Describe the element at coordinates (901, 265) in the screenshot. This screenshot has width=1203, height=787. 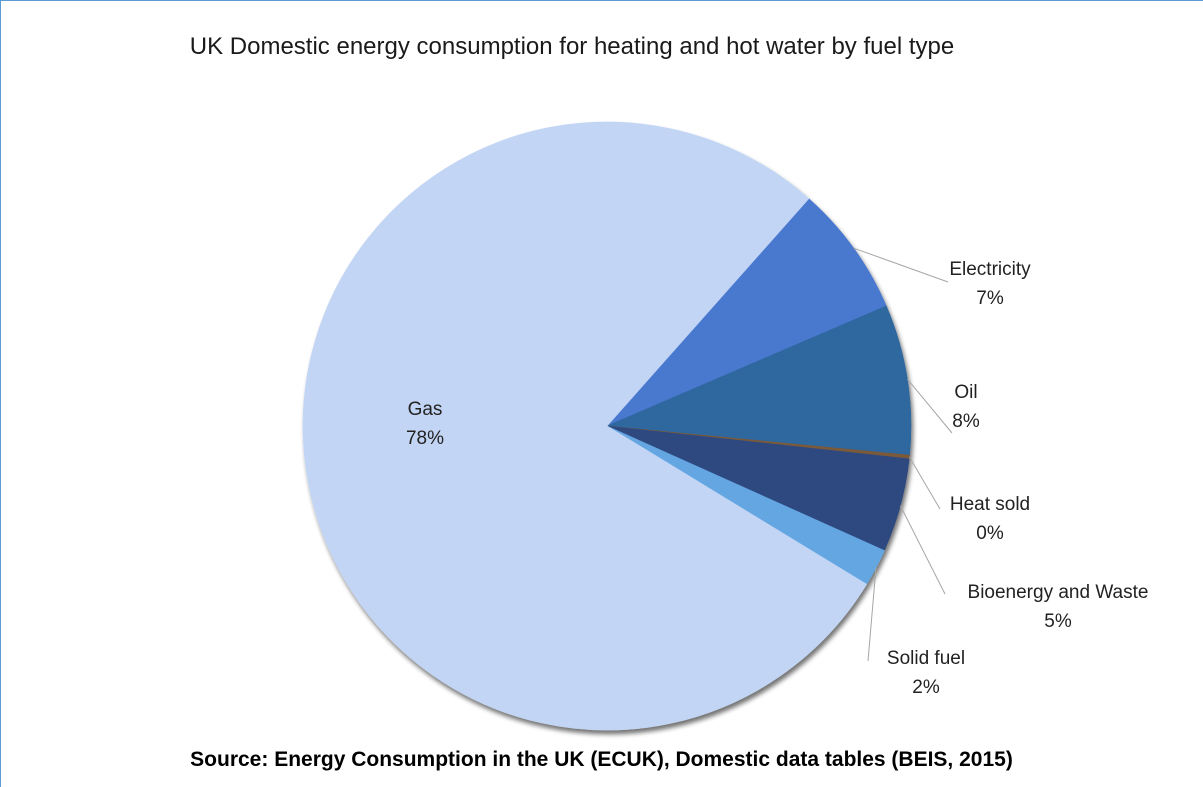
I see `leader-line-electricity` at that location.